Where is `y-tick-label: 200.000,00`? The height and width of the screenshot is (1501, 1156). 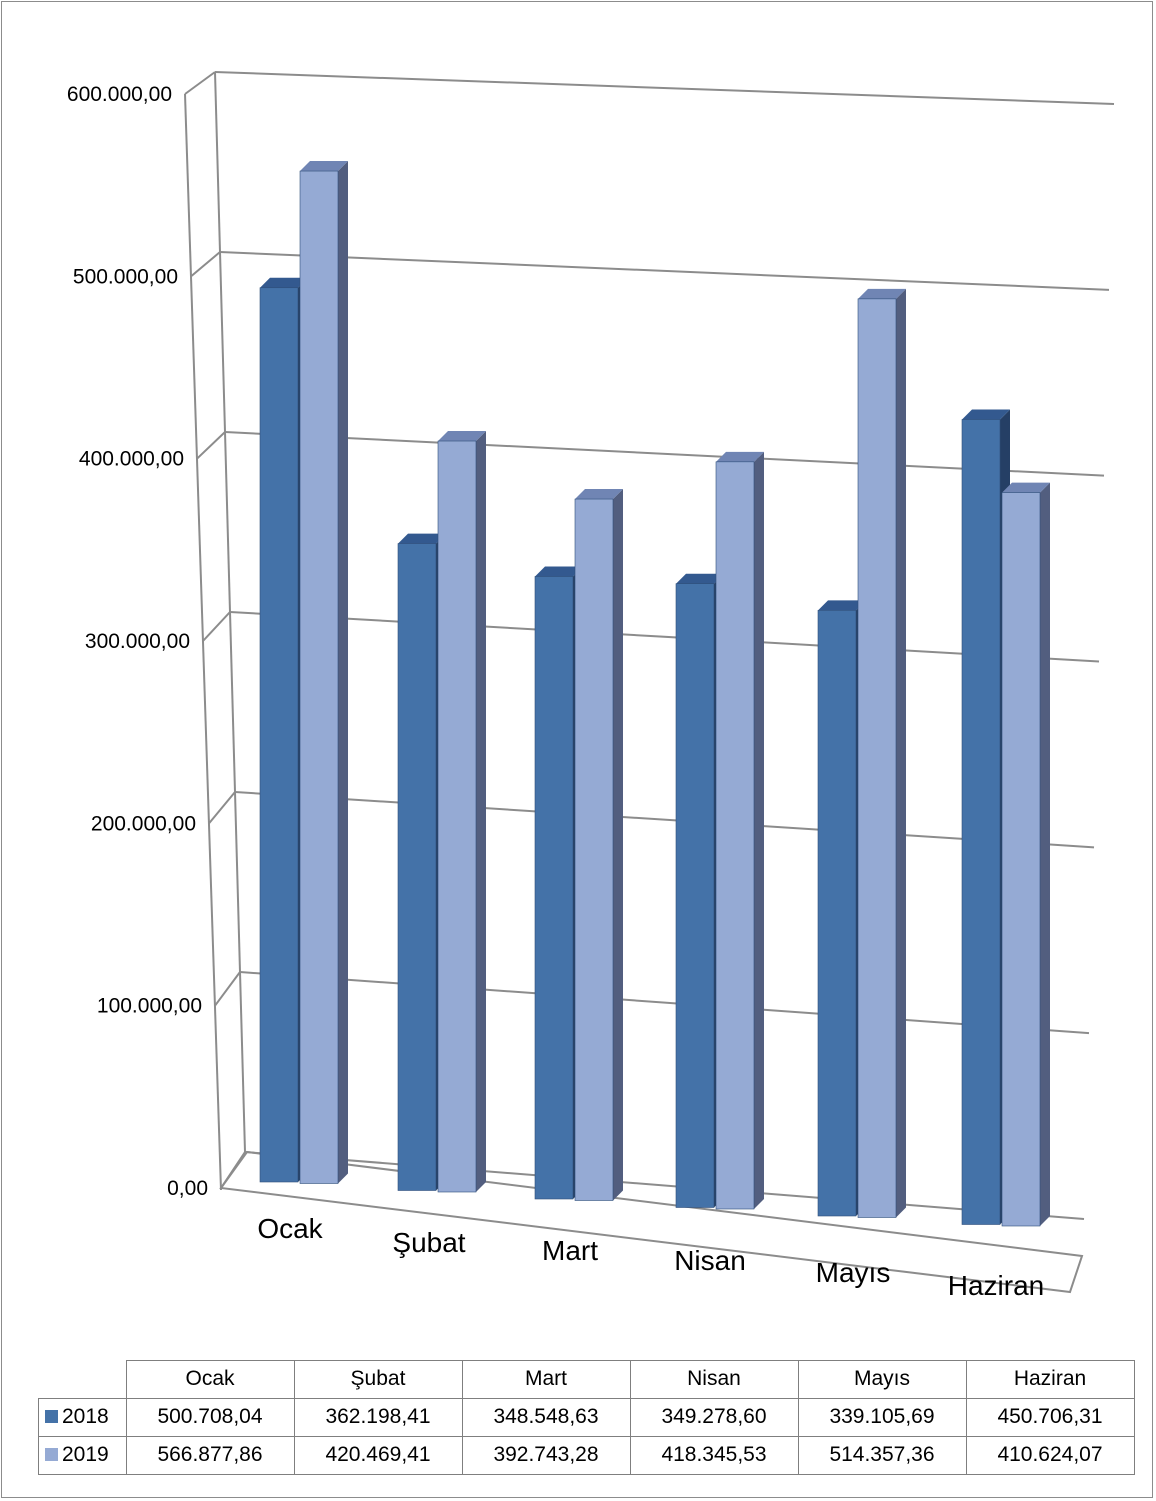
y-tick-label: 200.000,00 is located at coordinates (143, 823).